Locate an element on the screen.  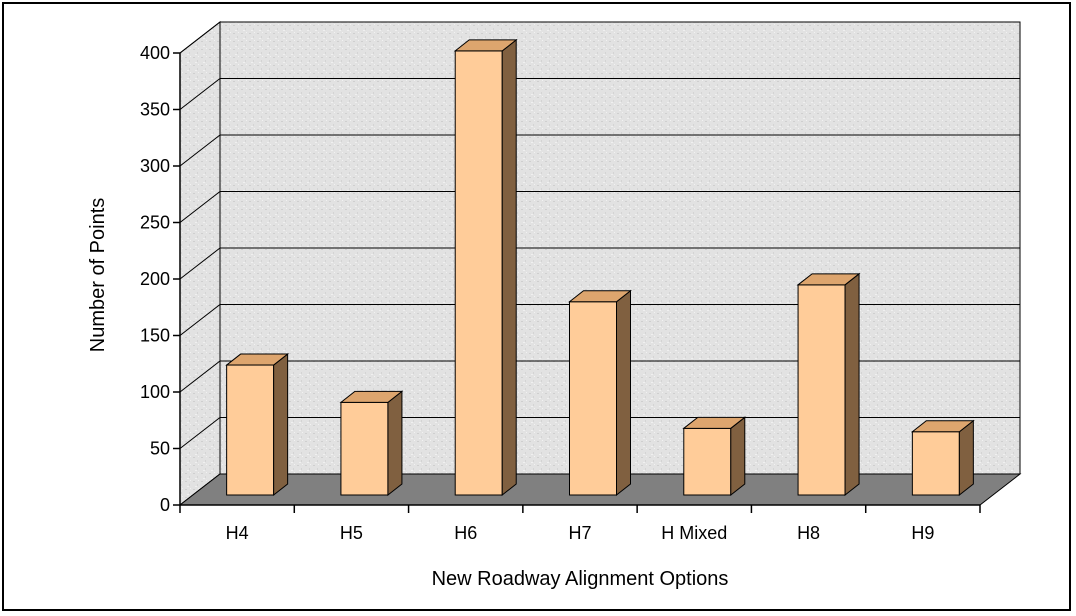
y-tick-label: 150 is located at coordinates (155, 336).